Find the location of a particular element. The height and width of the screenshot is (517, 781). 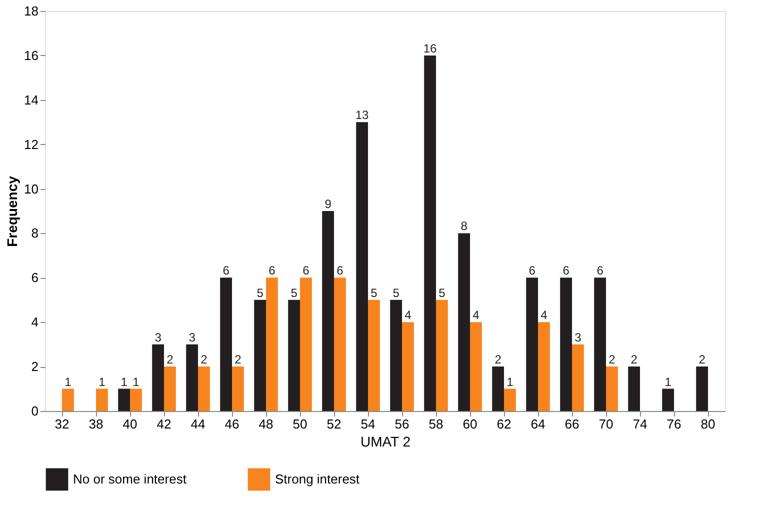

x-tick-label: 40 is located at coordinates (130, 424).